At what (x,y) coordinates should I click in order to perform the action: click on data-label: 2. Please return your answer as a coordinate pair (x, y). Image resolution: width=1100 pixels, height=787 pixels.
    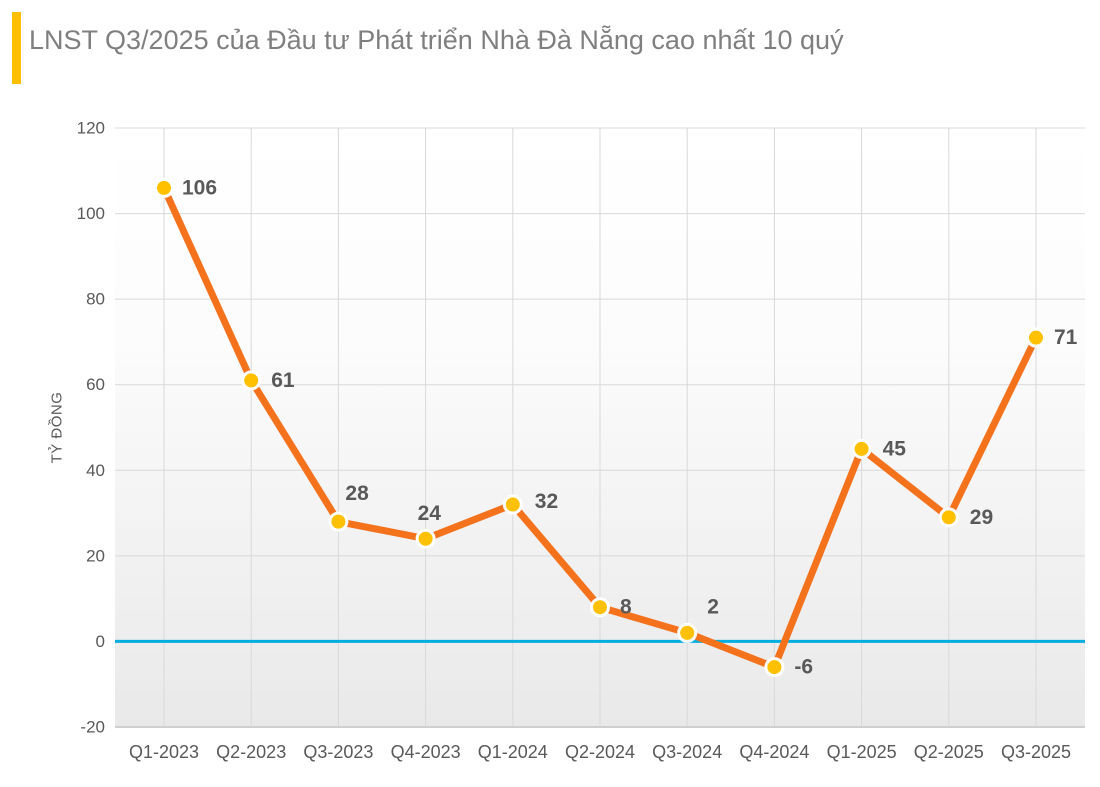
    Looking at the image, I should click on (713, 606).